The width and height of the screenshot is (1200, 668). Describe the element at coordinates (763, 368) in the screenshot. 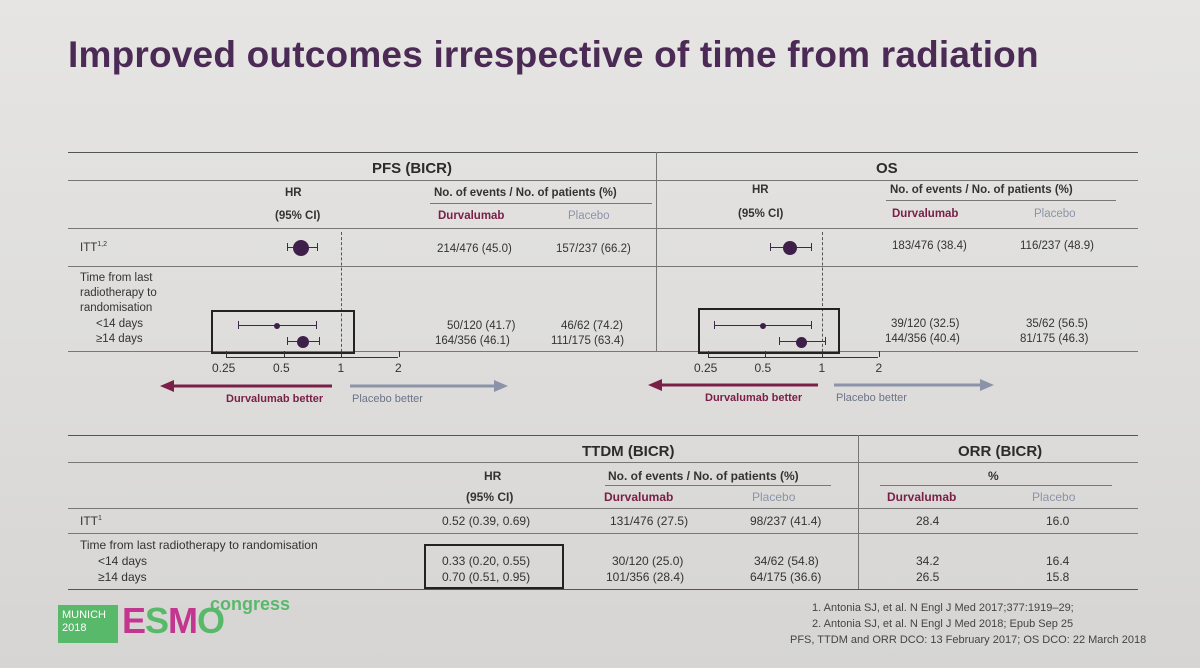

I see `os-axis-tick-label: 0.5` at that location.